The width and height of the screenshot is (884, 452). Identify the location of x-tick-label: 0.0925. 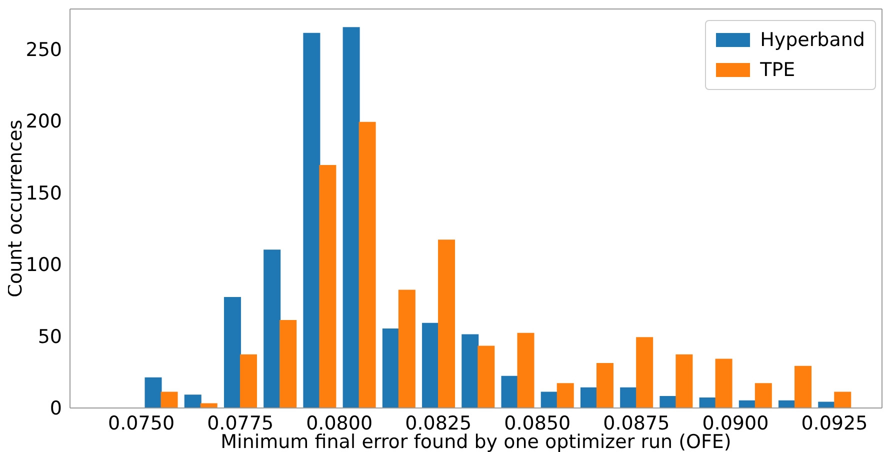
(834, 423).